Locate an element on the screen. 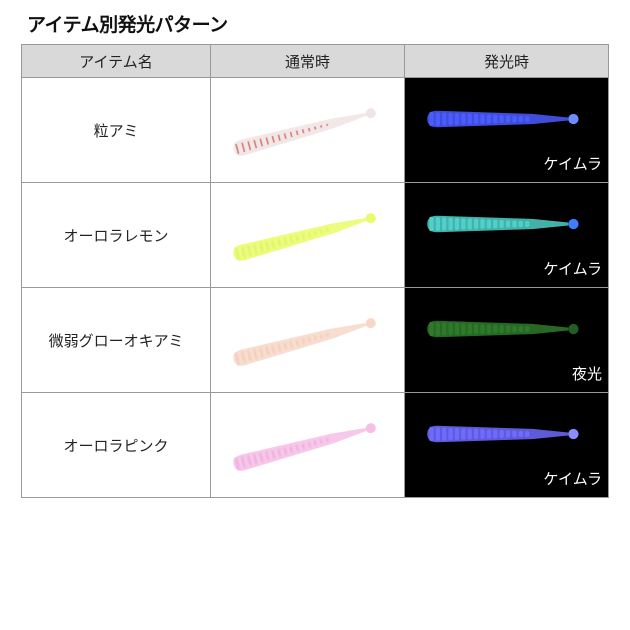 The height and width of the screenshot is (630, 630). item-name: 粒アミ is located at coordinates (116, 130).